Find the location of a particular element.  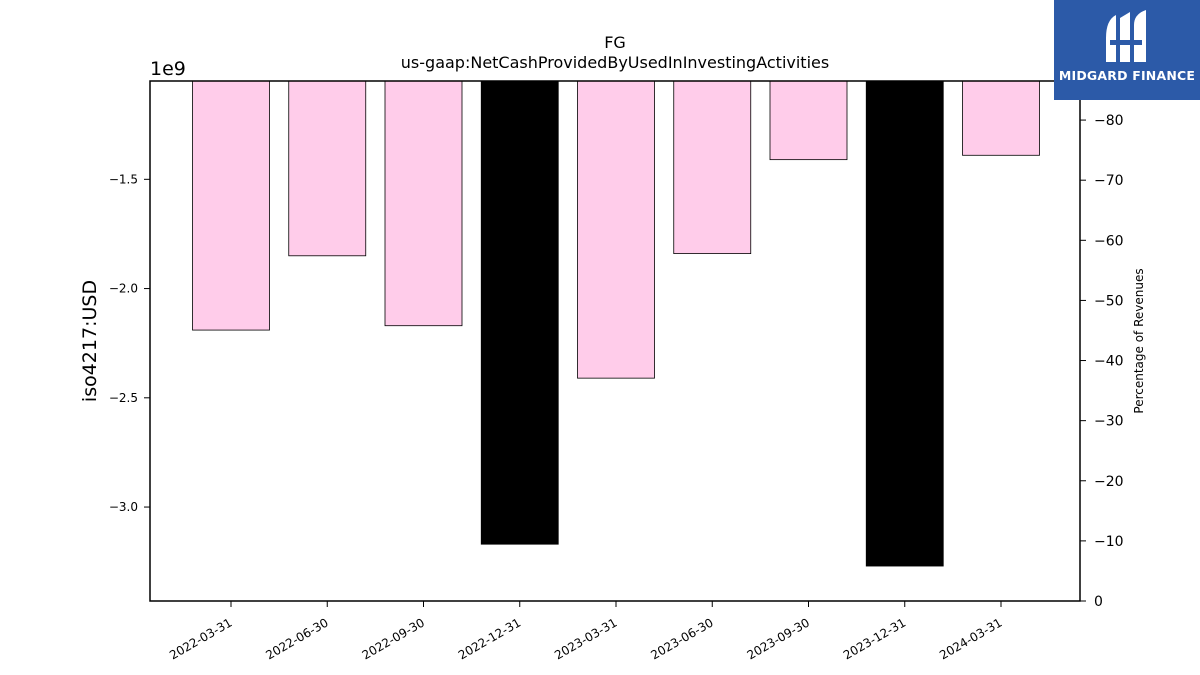

x-tick-label: 2022-06-30 is located at coordinates (296, 638).